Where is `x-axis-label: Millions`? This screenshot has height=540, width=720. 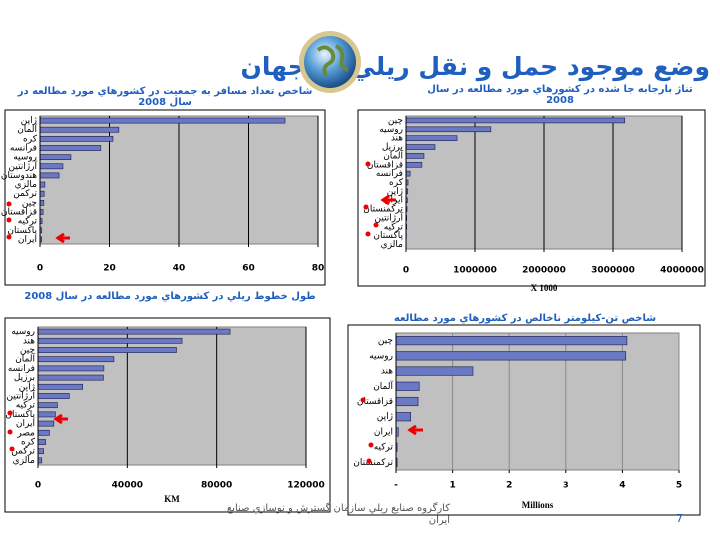 x-axis-label: Millions is located at coordinates (538, 505).